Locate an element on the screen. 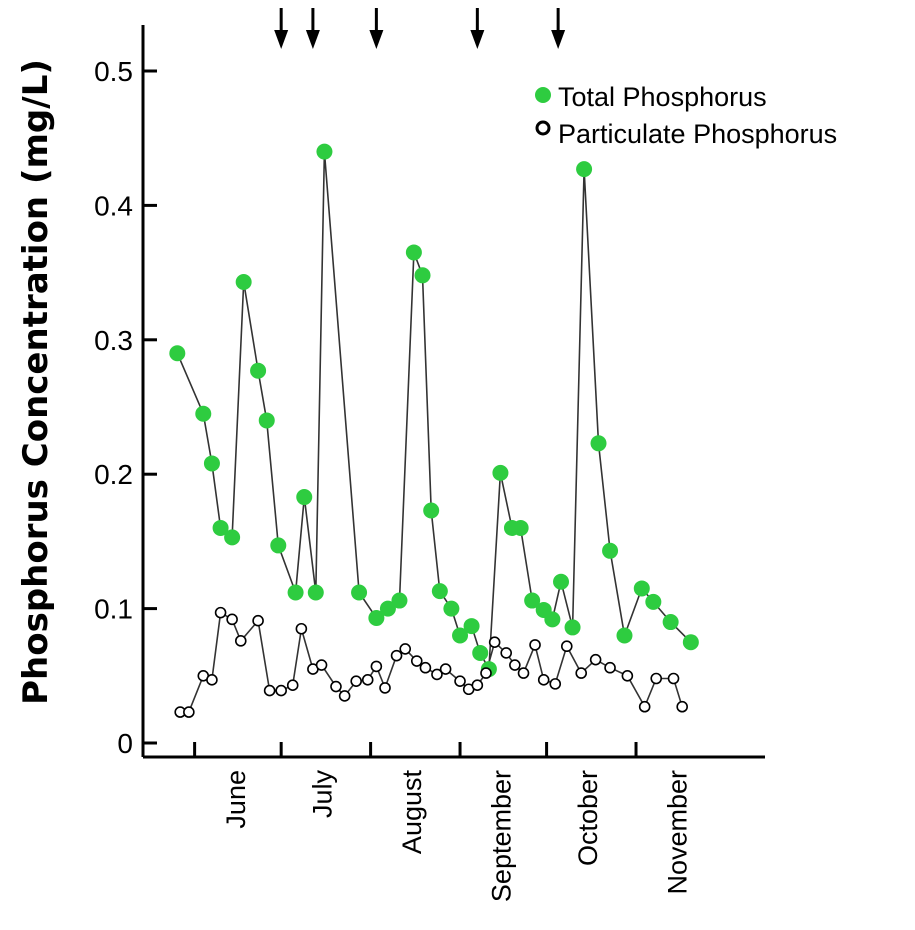 The width and height of the screenshot is (915, 930). y-axis-label: Phosphorus Concentration (mg/L) is located at coordinates (36, 382).